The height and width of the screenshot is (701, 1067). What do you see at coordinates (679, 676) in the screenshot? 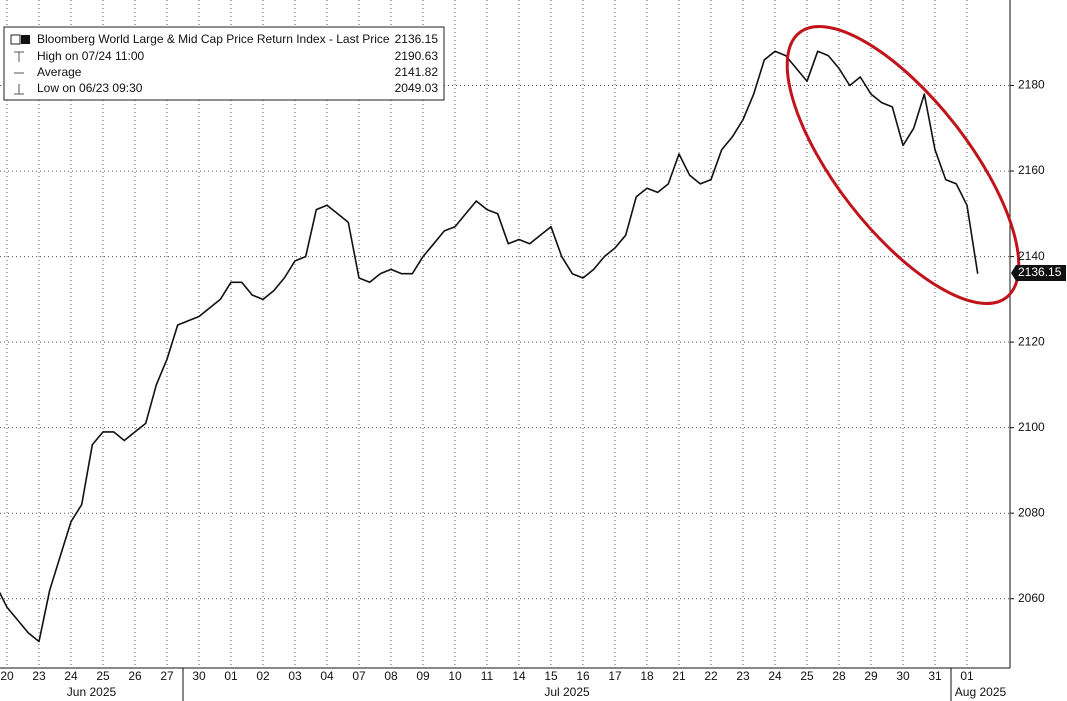
I see `x-tick-label: 21` at bounding box center [679, 676].